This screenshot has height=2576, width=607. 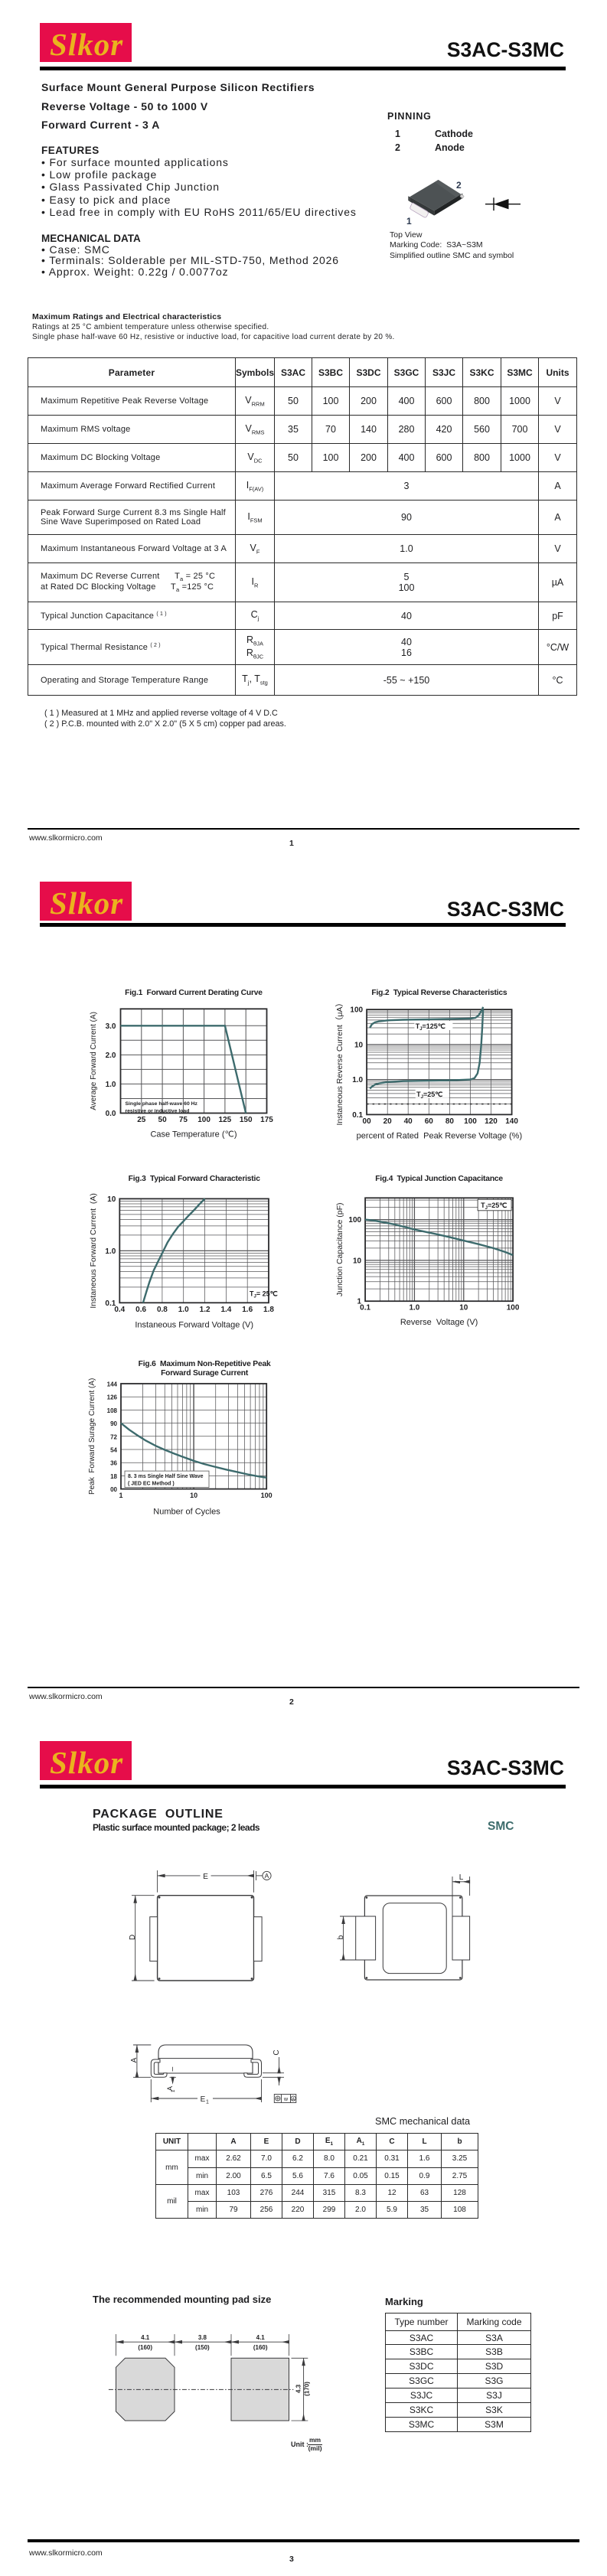 I want to click on svg-text: 140, so click(x=512, y=1121).